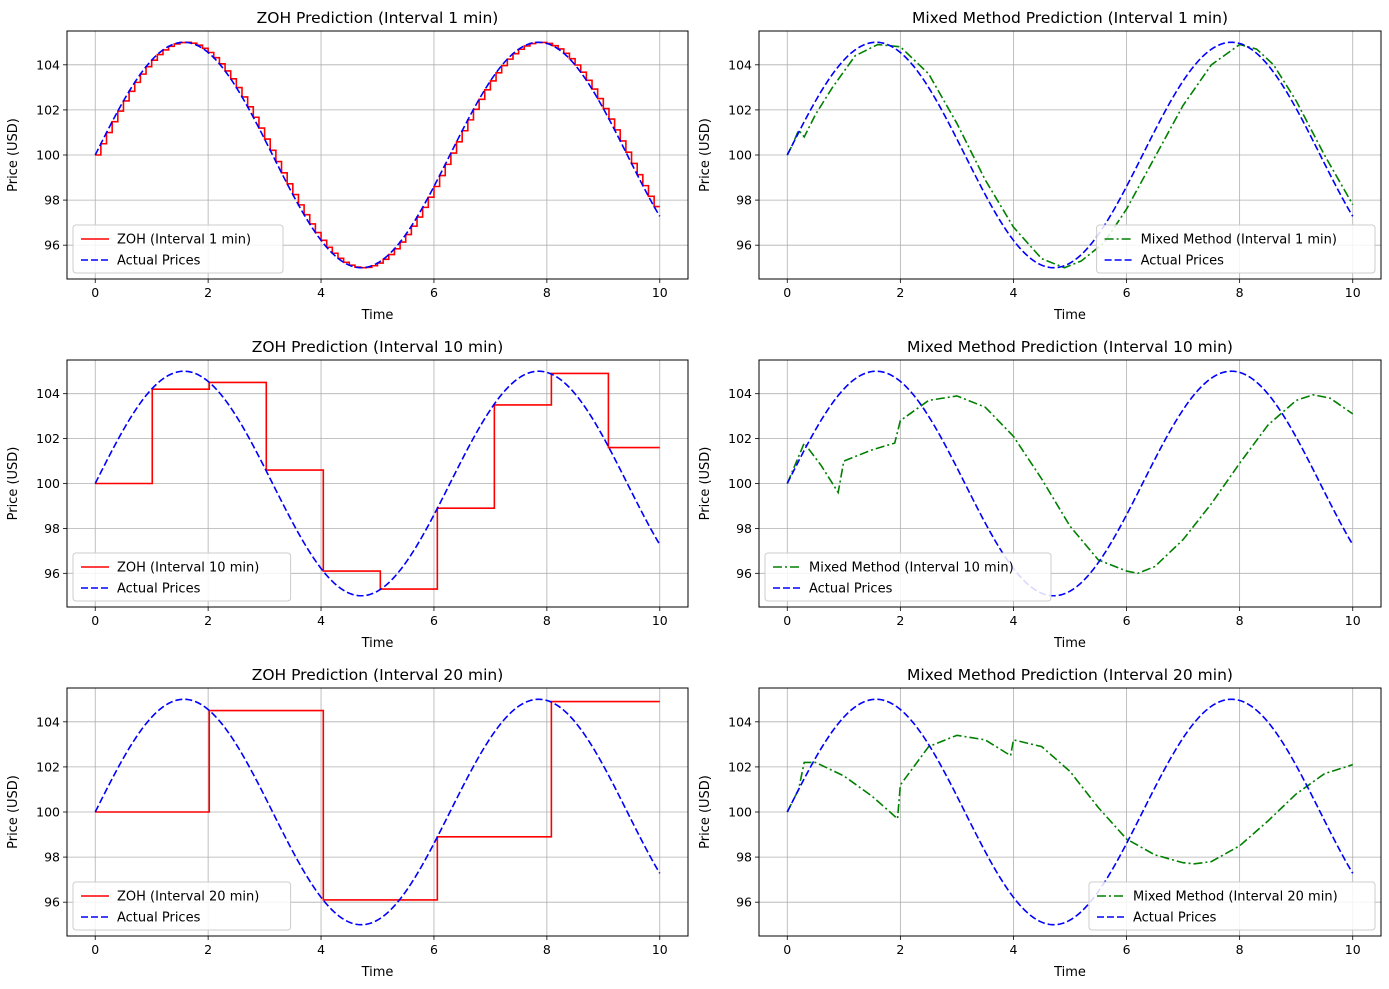 The width and height of the screenshot is (1389, 989). Describe the element at coordinates (188, 568) in the screenshot. I see `legend-label: ZOH (Interval 10 min)` at that location.